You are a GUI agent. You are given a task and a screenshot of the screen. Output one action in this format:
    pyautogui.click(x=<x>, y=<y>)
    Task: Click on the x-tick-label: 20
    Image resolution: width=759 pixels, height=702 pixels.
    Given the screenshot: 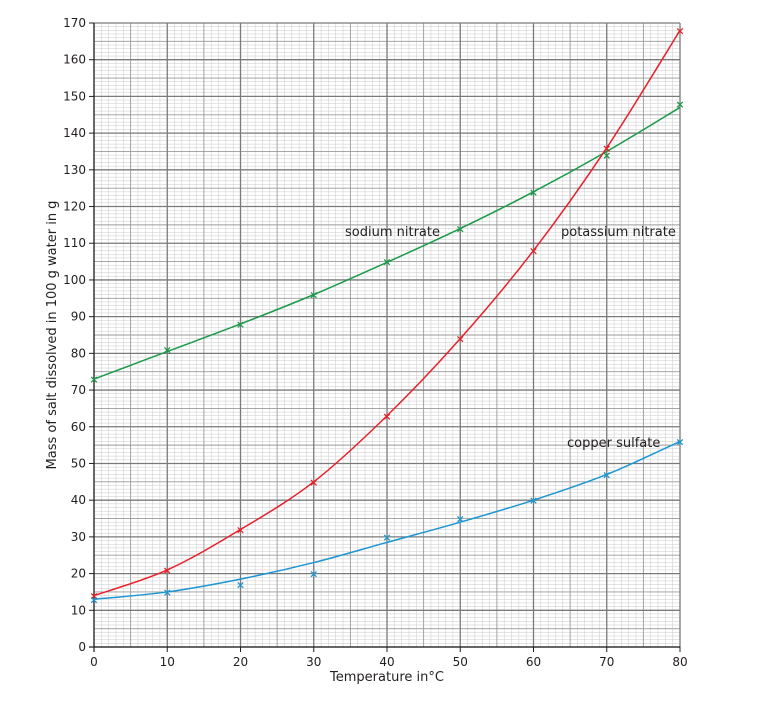 What is the action you would take?
    pyautogui.click(x=240, y=662)
    